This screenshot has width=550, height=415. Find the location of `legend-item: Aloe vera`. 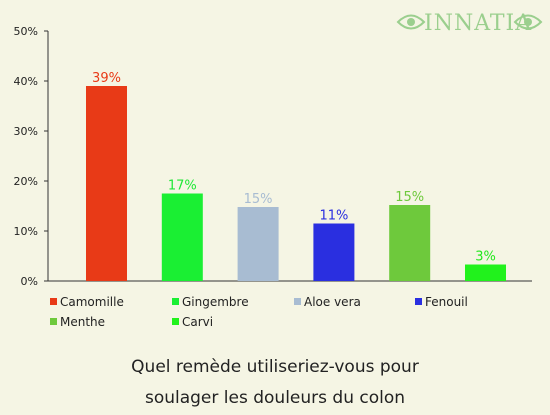

legend-item: Aloe vera is located at coordinates (327, 302).